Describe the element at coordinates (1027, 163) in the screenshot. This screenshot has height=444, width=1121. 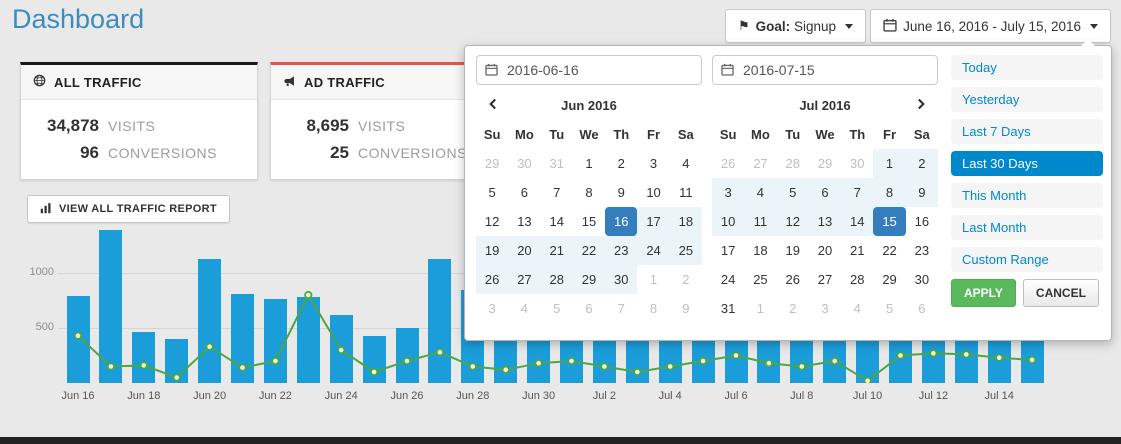
I see `range-option-last-30-days: Last 30 Days` at that location.